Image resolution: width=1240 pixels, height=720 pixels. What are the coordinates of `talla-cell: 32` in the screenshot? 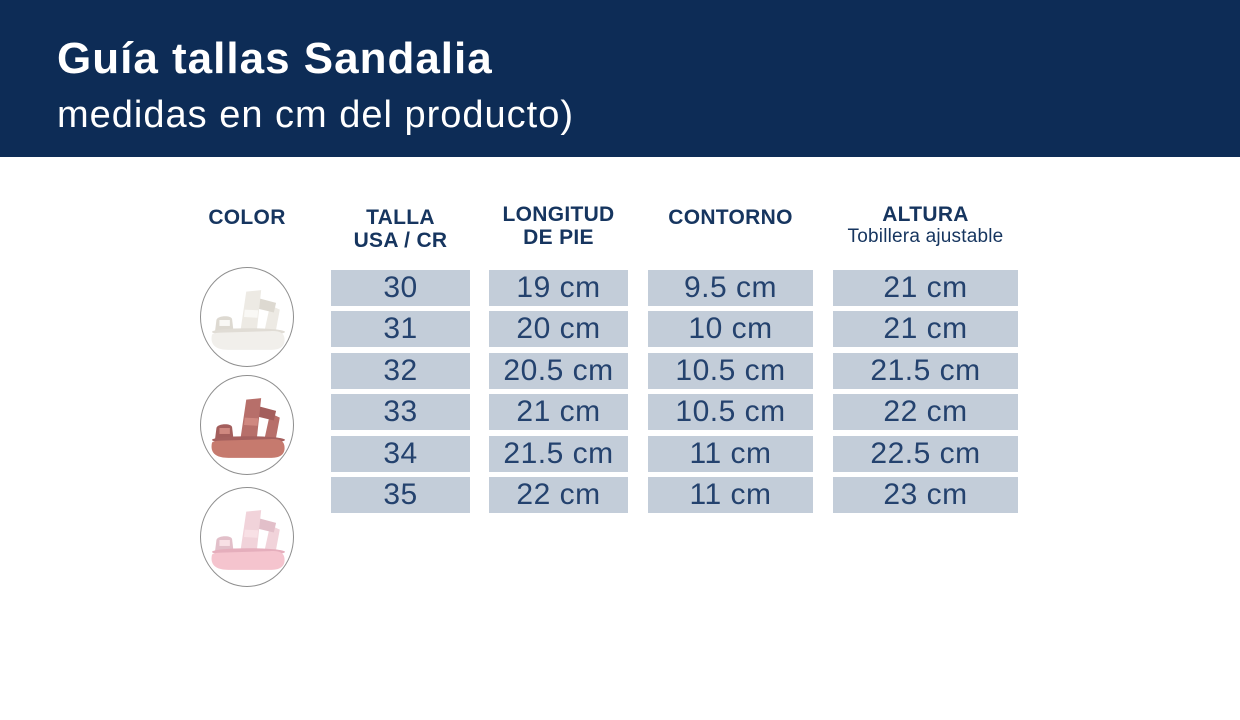 It's located at (400, 371).